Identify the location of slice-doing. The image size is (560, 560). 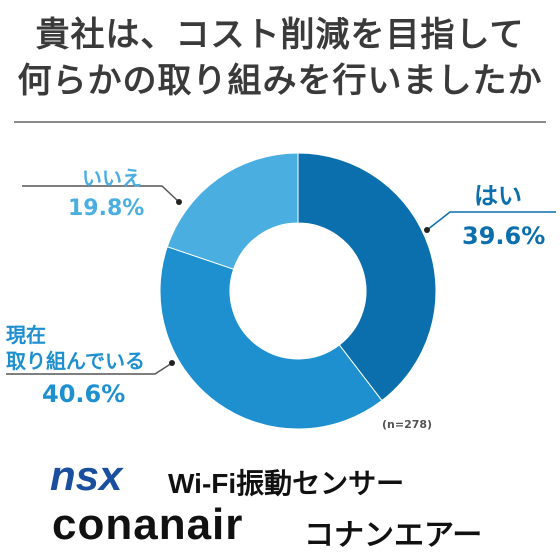
(271, 338).